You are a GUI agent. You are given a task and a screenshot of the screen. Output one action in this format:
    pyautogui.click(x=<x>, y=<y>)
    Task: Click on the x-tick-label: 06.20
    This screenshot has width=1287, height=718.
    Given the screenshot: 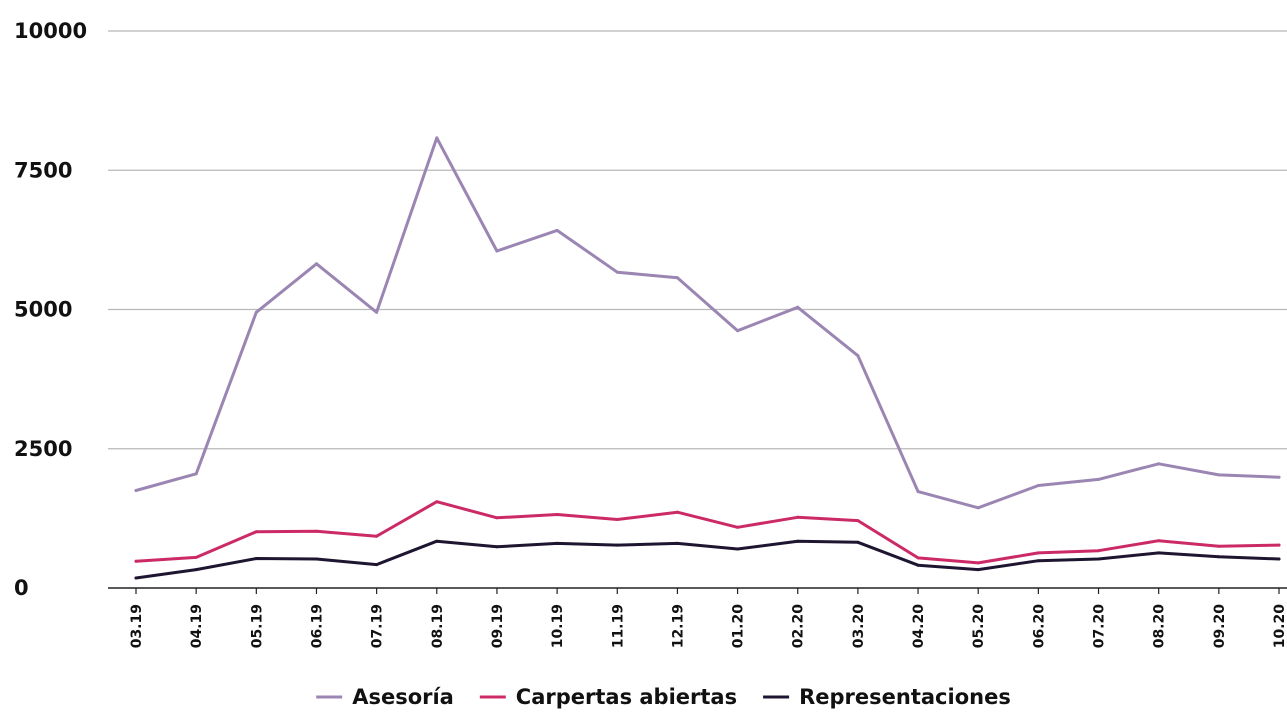 What is the action you would take?
    pyautogui.click(x=1039, y=626)
    